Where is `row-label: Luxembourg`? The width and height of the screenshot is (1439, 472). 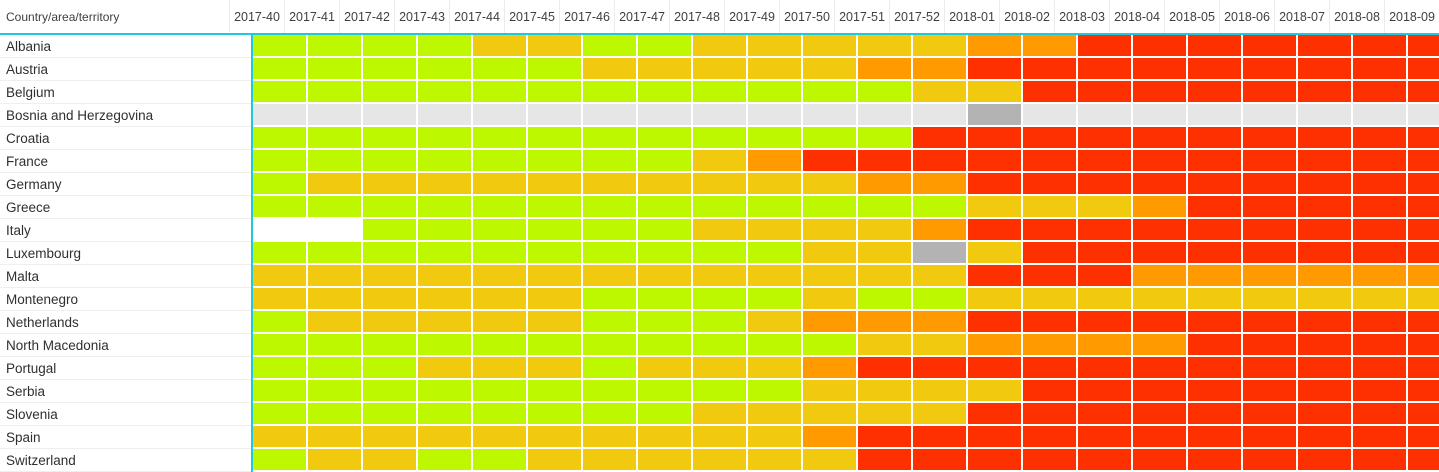 row-label: Luxembourg is located at coordinates (125, 253).